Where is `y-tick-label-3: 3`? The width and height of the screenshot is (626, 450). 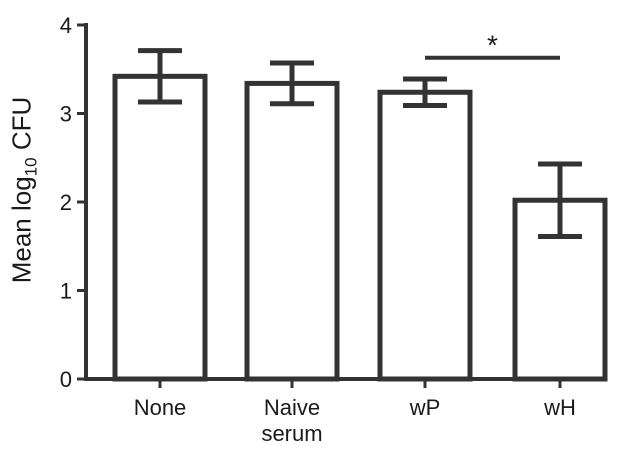
y-tick-label-3: 3 is located at coordinates (66, 114).